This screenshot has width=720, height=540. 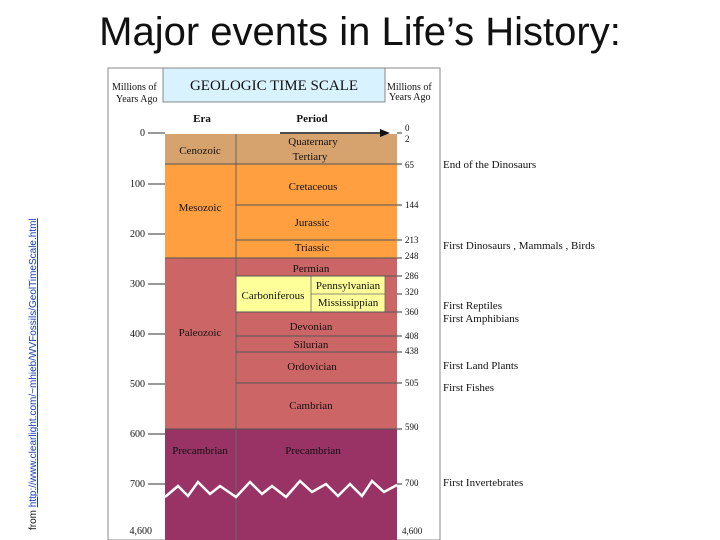 I want to click on era-label-mesozoic: Mesozoic, so click(x=200, y=208).